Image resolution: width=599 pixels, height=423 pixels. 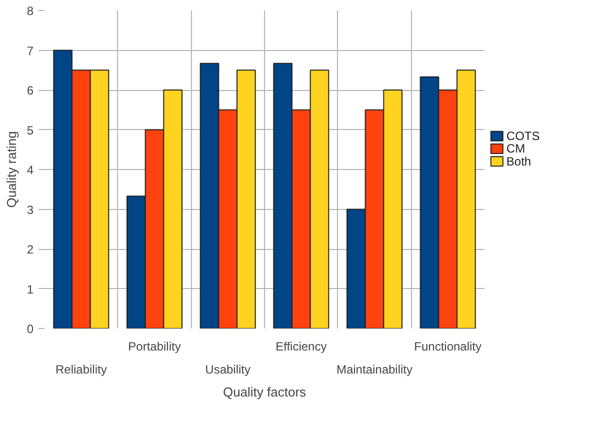 What do you see at coordinates (30, 11) in the screenshot?
I see `y-tick-label: 8` at bounding box center [30, 11].